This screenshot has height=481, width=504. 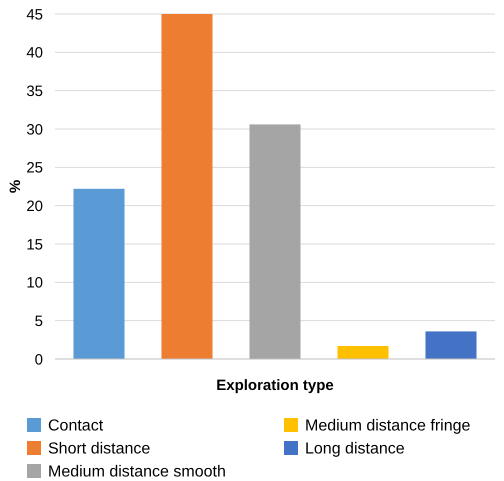 What do you see at coordinates (15, 187) in the screenshot?
I see `y-axis-title: %` at bounding box center [15, 187].